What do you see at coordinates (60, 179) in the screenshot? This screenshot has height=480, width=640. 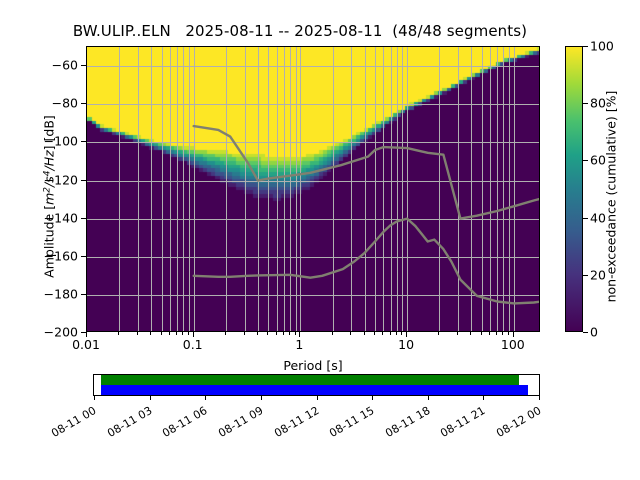 I see `y-tick-label: −120` at bounding box center [60, 179].